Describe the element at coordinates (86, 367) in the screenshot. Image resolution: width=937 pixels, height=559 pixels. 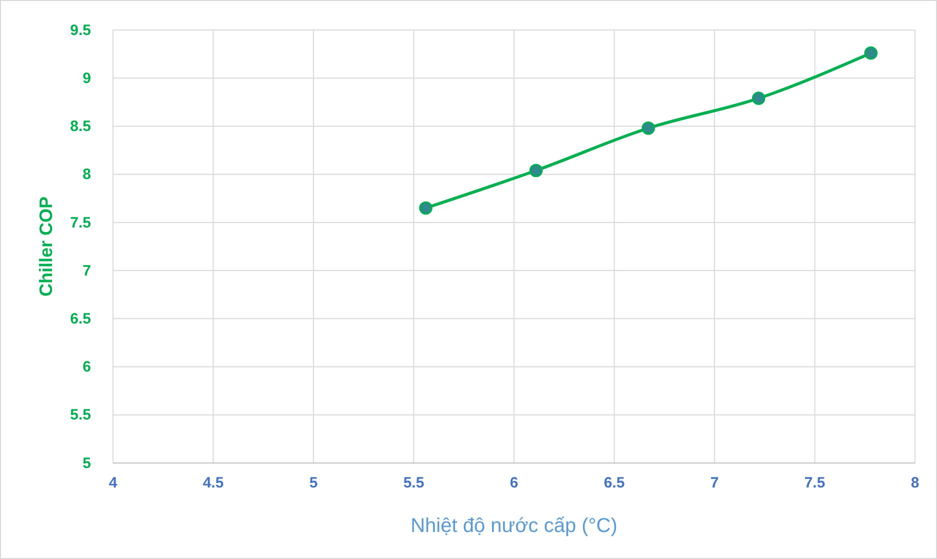
I see `y-tick-label: 6` at that location.